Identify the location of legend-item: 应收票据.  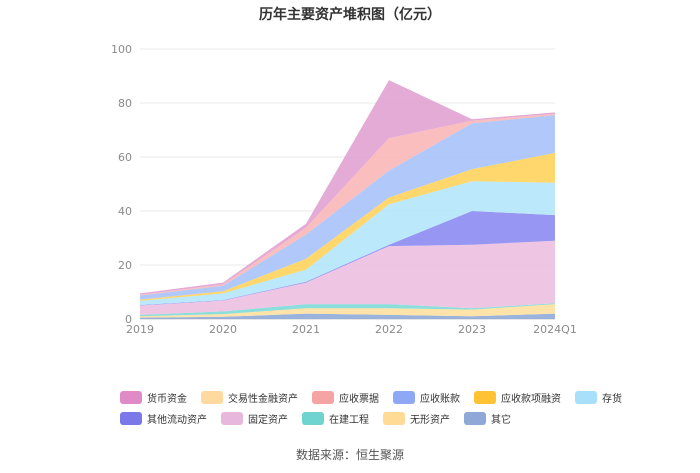
(345, 397).